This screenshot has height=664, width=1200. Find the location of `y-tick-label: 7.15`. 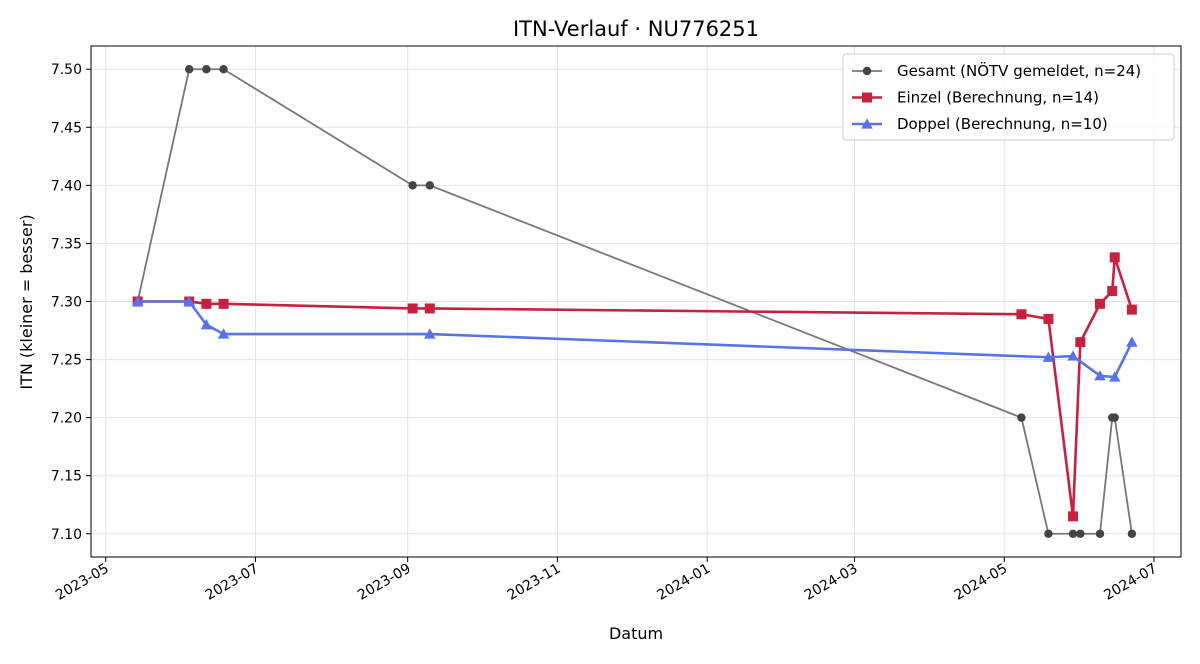

y-tick-label: 7.15 is located at coordinates (66, 477).